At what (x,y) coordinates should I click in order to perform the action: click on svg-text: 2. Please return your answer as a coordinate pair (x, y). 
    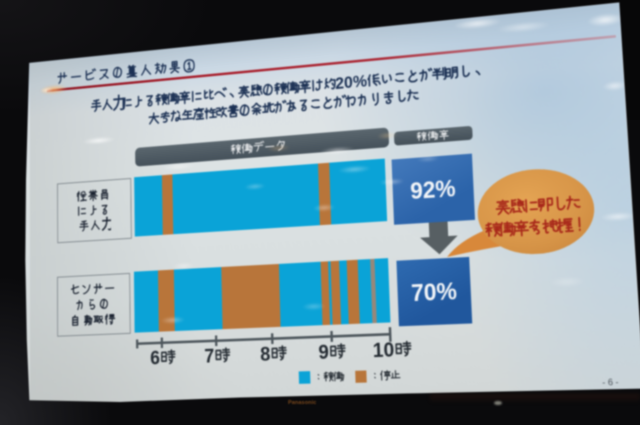
    Looking at the image, I should click on (339, 83).